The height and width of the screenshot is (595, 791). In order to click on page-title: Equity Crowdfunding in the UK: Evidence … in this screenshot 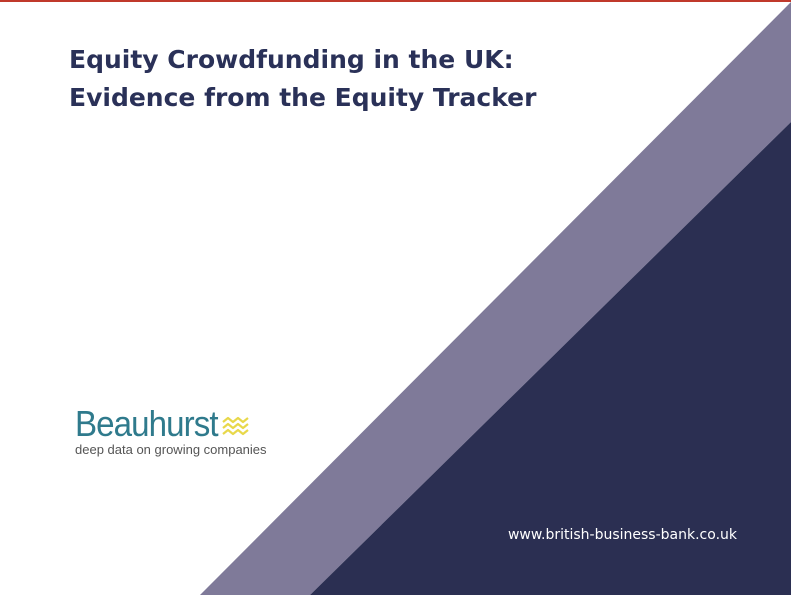, I will do `click(302, 79)`.